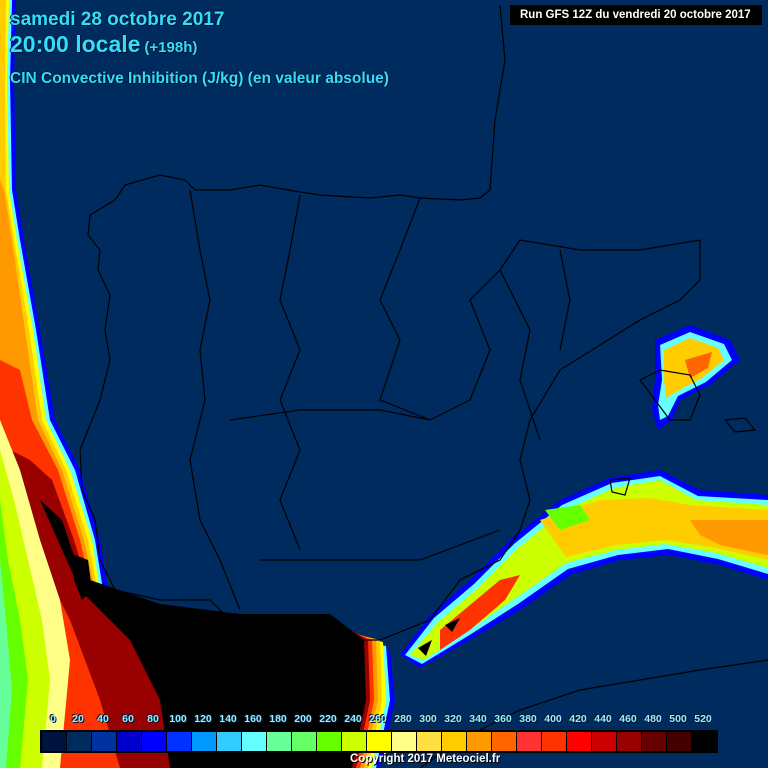 The image size is (768, 768). Describe the element at coordinates (103, 719) in the screenshot. I see `legend-label: 40` at that location.